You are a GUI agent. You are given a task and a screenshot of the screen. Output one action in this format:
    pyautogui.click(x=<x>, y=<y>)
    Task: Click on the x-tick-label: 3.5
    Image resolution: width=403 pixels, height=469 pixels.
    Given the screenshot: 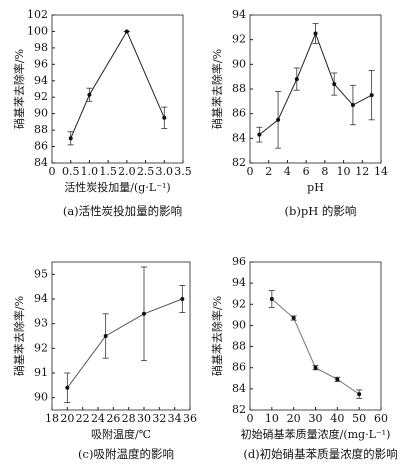 What is the action you would take?
    pyautogui.click(x=183, y=171)
    